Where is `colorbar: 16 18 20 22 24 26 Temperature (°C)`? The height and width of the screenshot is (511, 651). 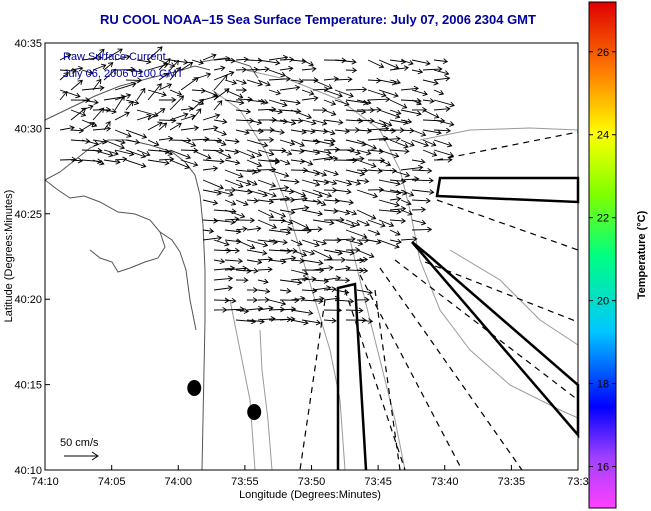
colorbar: 16 18 20 22 24 26 Temperature (°C) is located at coordinates (618, 255).